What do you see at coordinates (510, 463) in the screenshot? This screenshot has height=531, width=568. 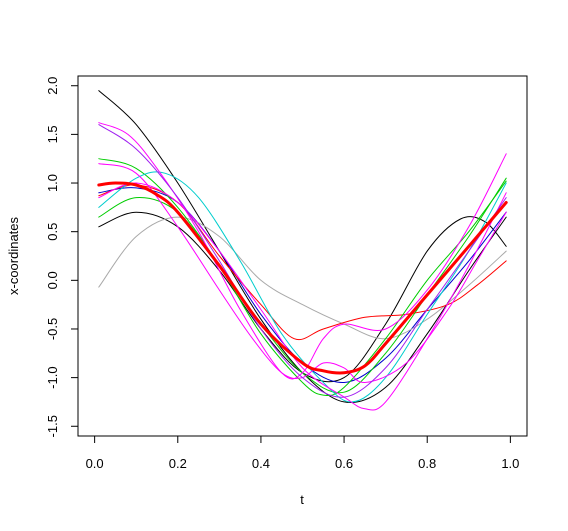 I see `x-tick-label: 1.0` at bounding box center [510, 463].